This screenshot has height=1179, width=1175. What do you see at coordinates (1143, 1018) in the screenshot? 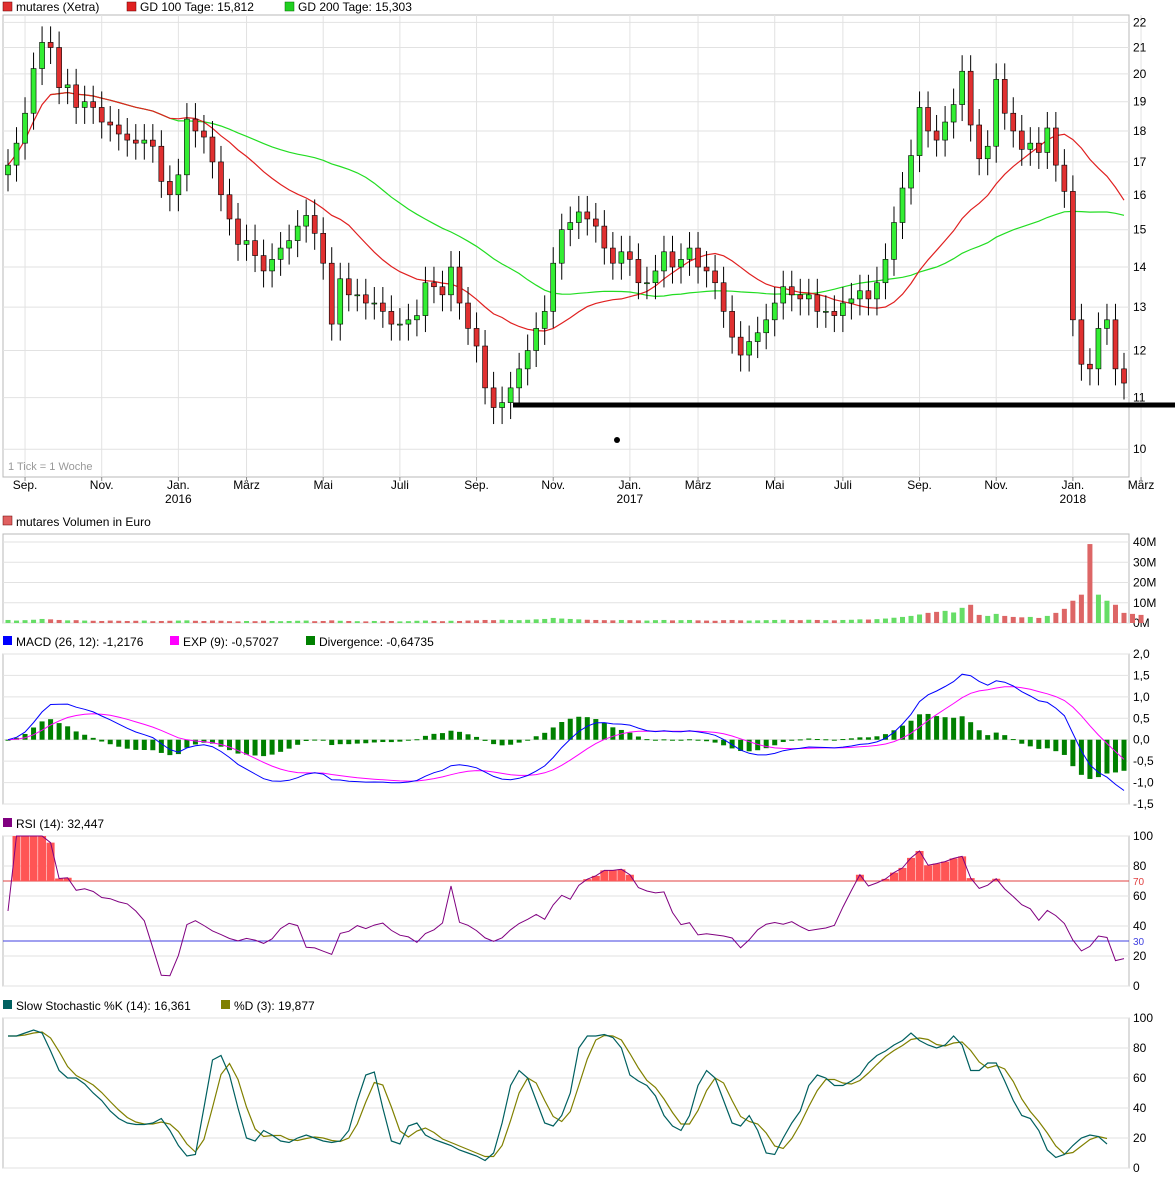
I see `stoch-y-tick-label: 100` at bounding box center [1143, 1018].